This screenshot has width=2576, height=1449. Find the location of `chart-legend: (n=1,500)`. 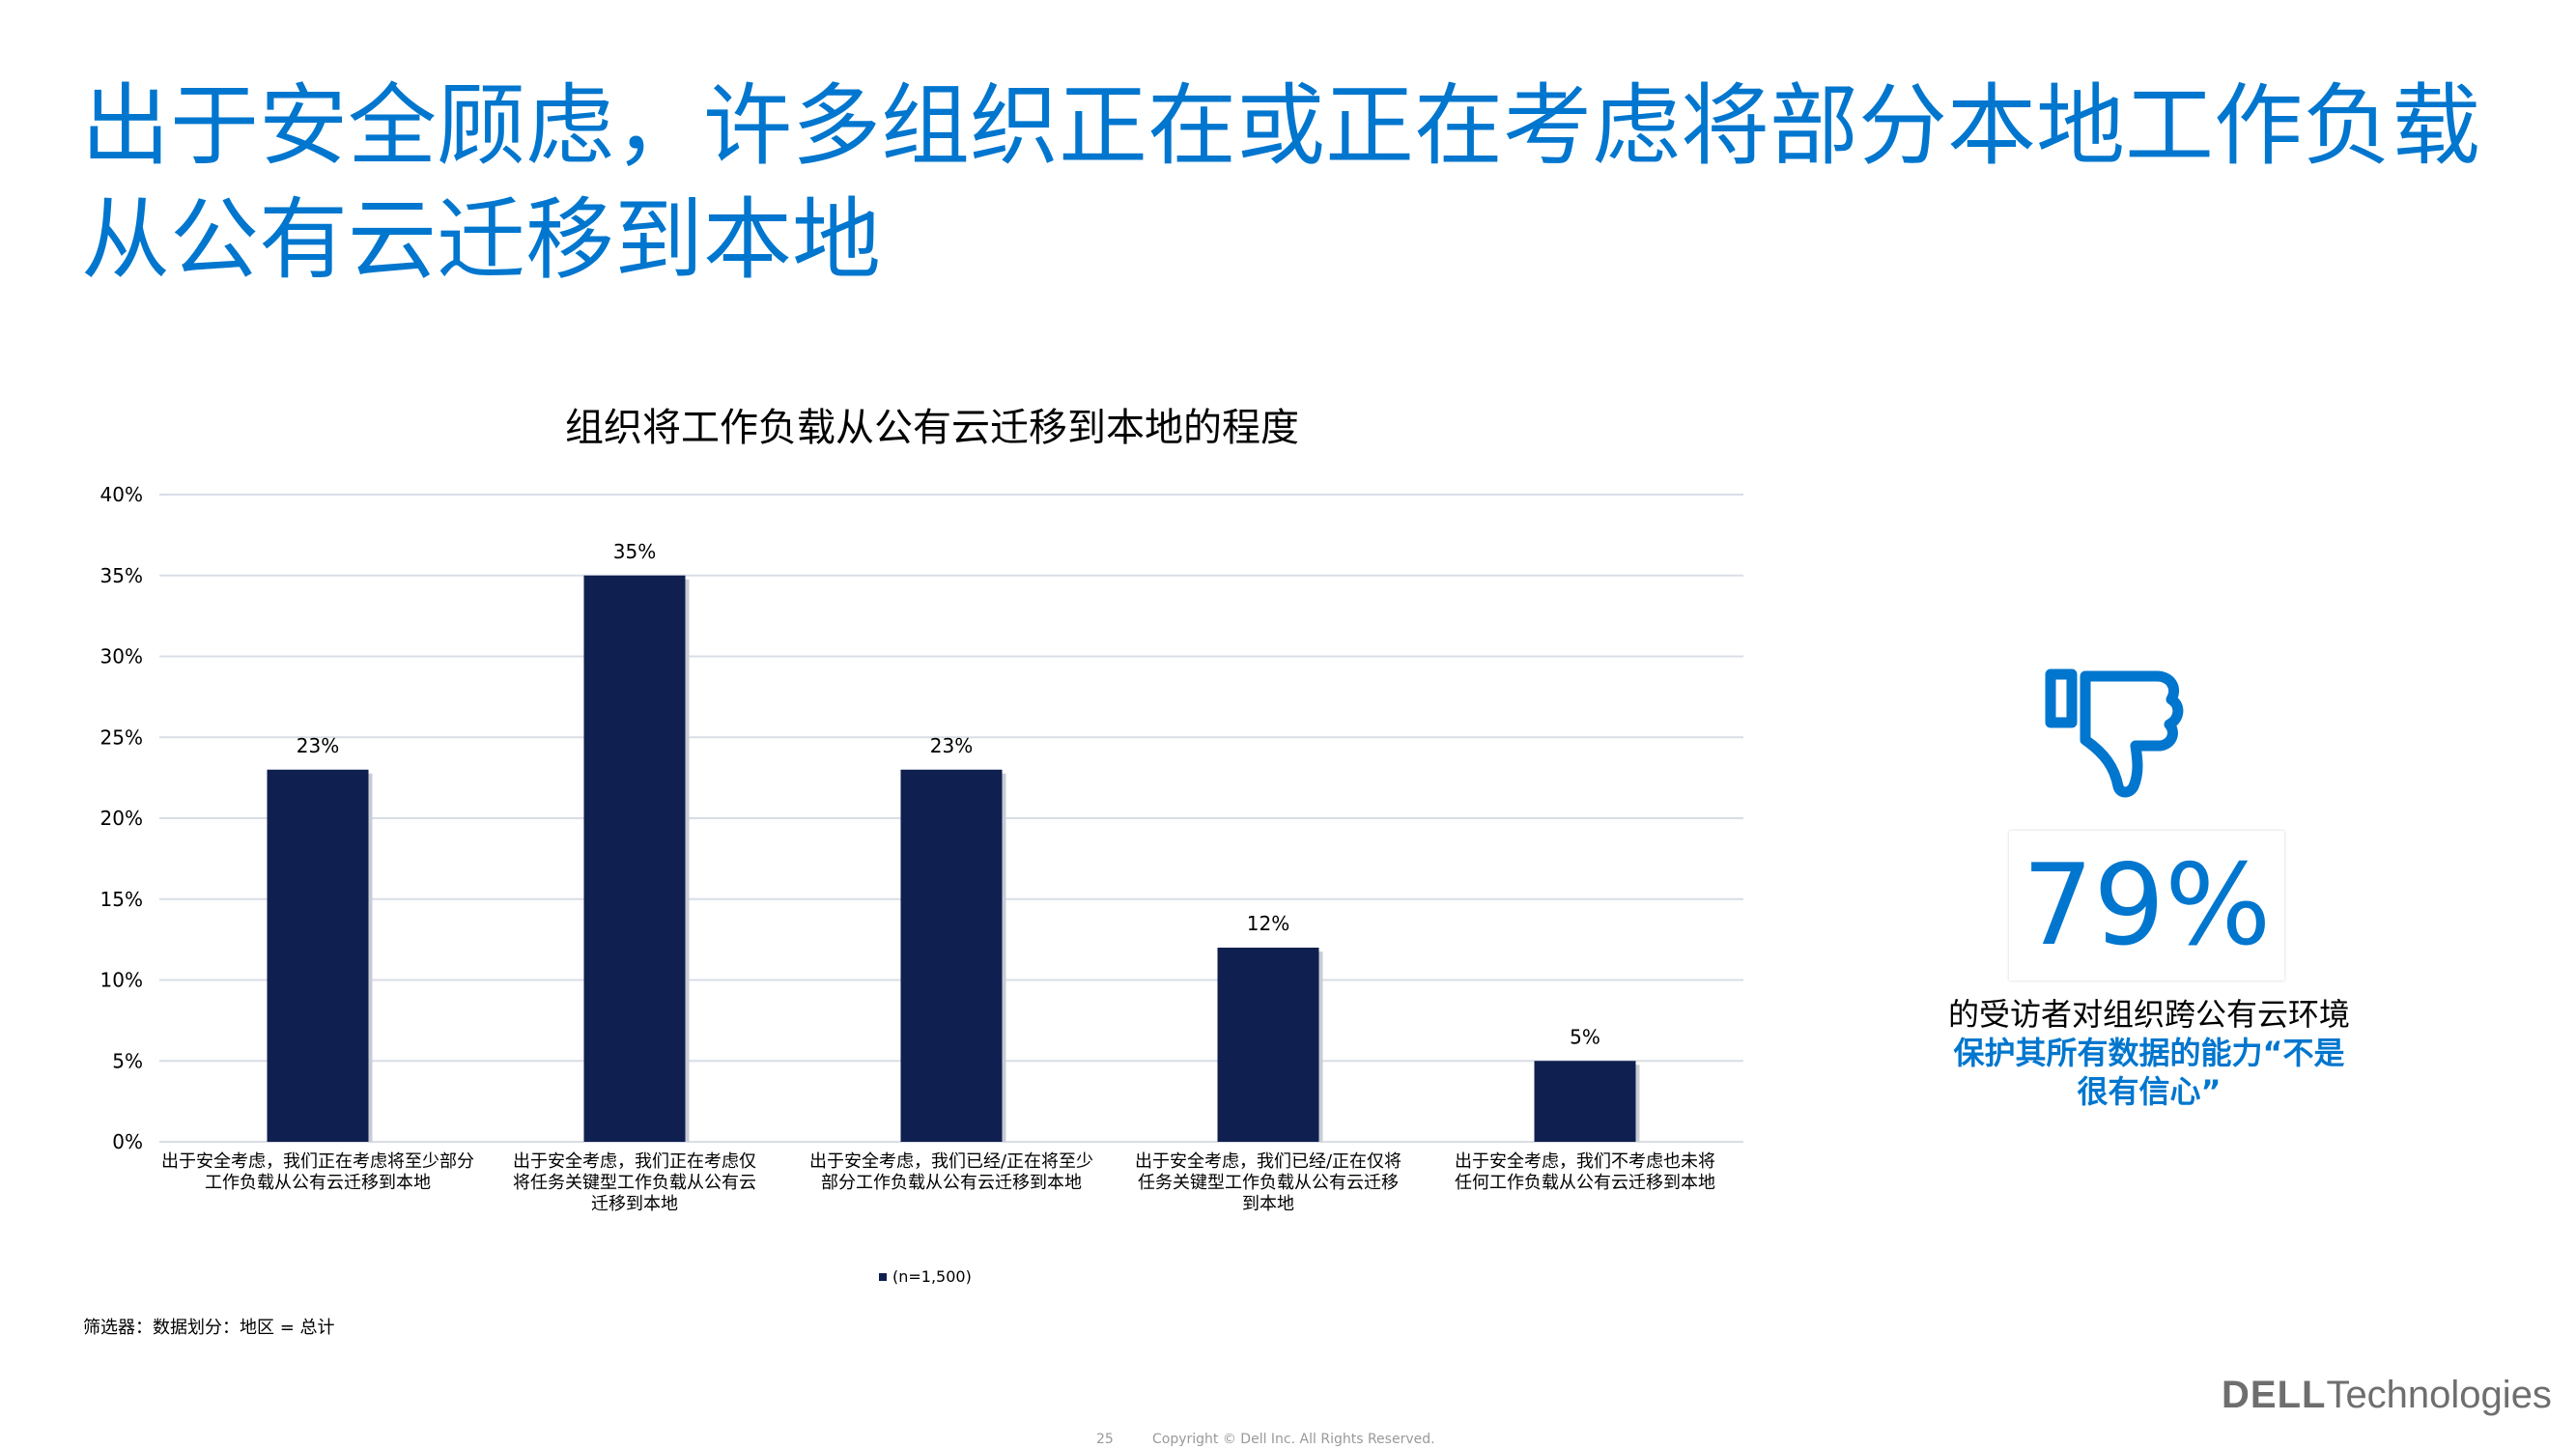

chart-legend: (n=1,500) is located at coordinates (925, 1276).